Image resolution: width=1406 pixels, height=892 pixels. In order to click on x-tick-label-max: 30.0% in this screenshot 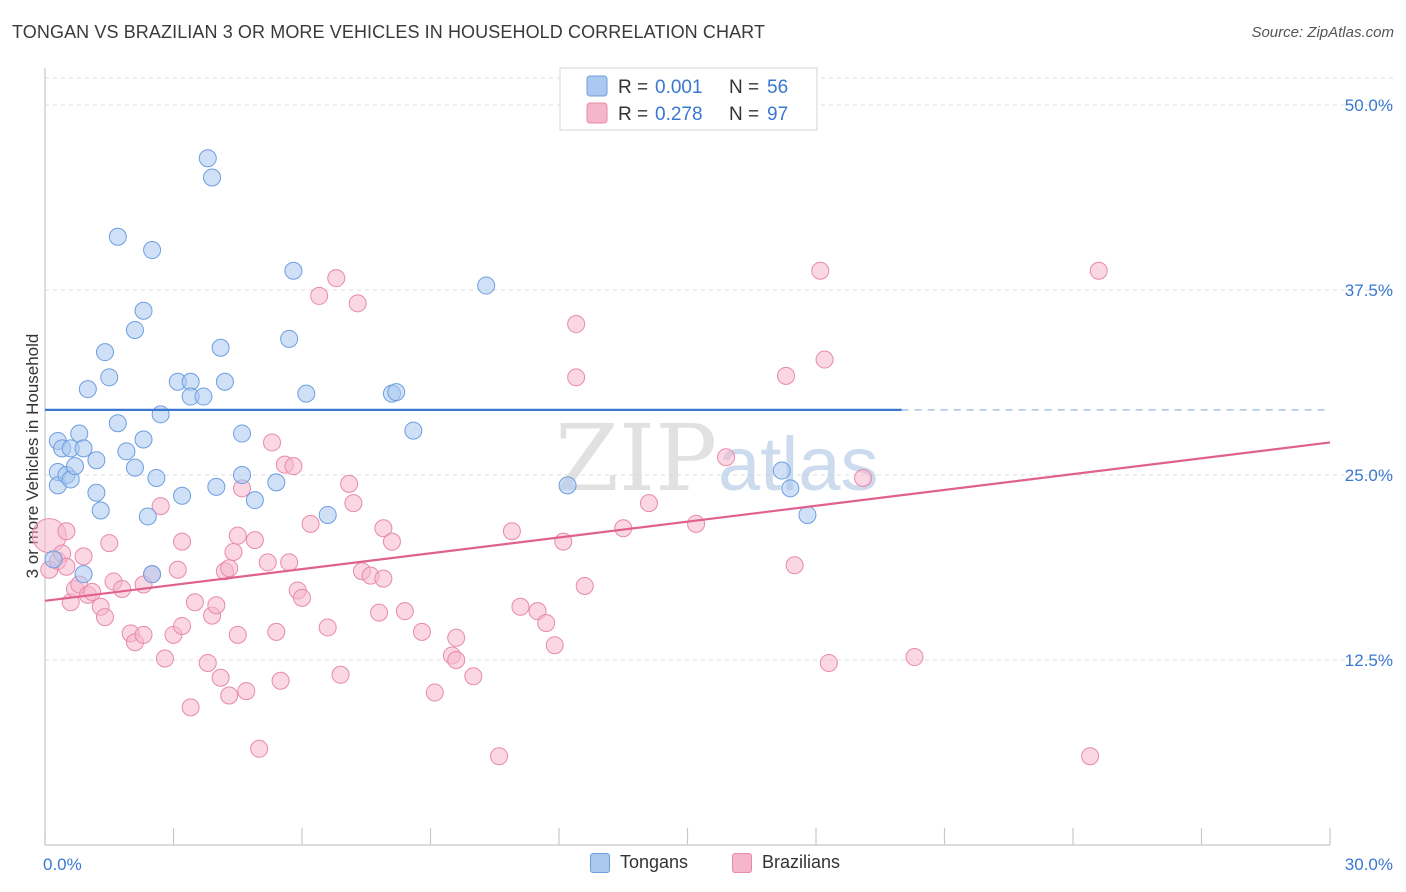, I will do `click(1369, 864)`.